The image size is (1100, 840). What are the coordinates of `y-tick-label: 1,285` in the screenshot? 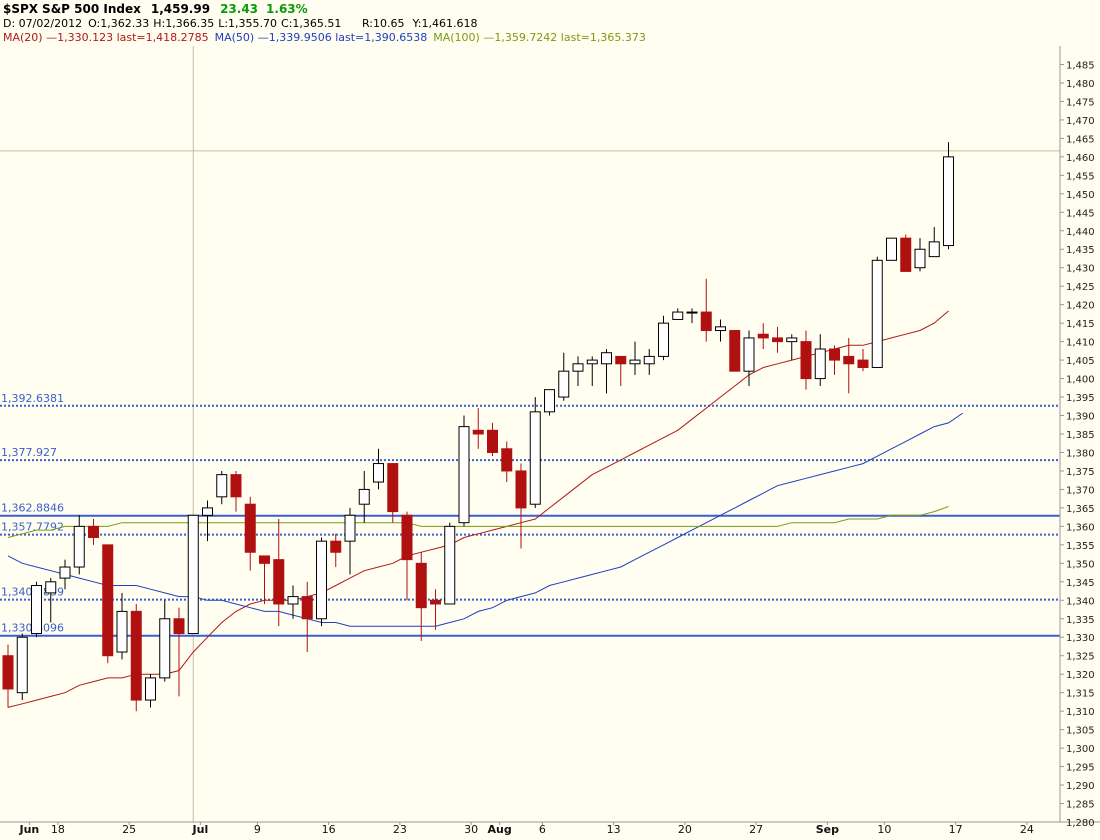 It's located at (1080, 805).